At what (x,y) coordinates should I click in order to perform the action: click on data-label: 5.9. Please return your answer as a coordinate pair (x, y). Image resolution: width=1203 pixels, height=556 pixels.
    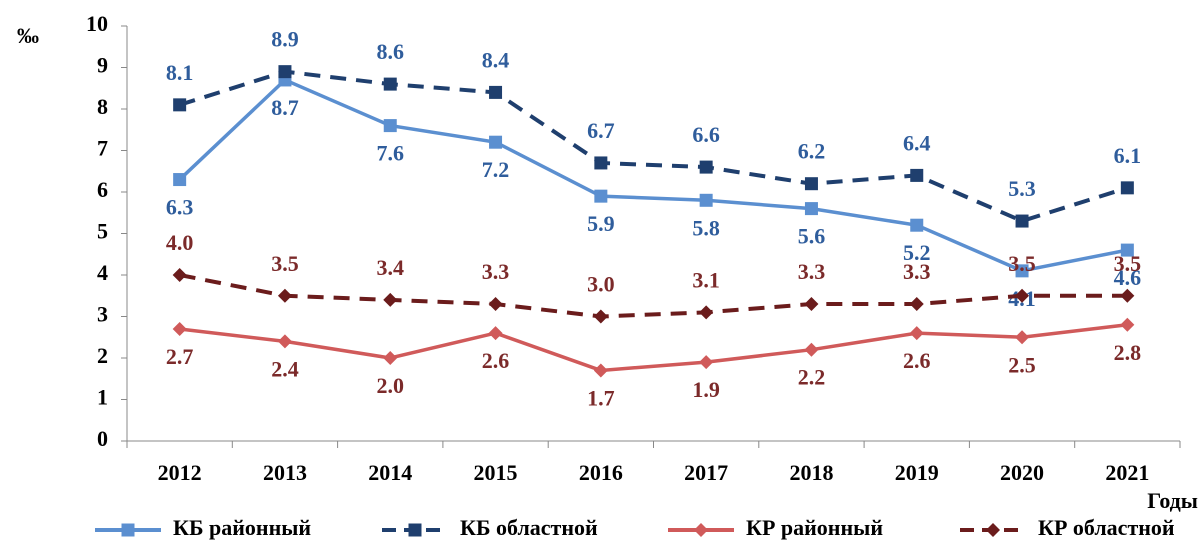
    Looking at the image, I should click on (601, 223).